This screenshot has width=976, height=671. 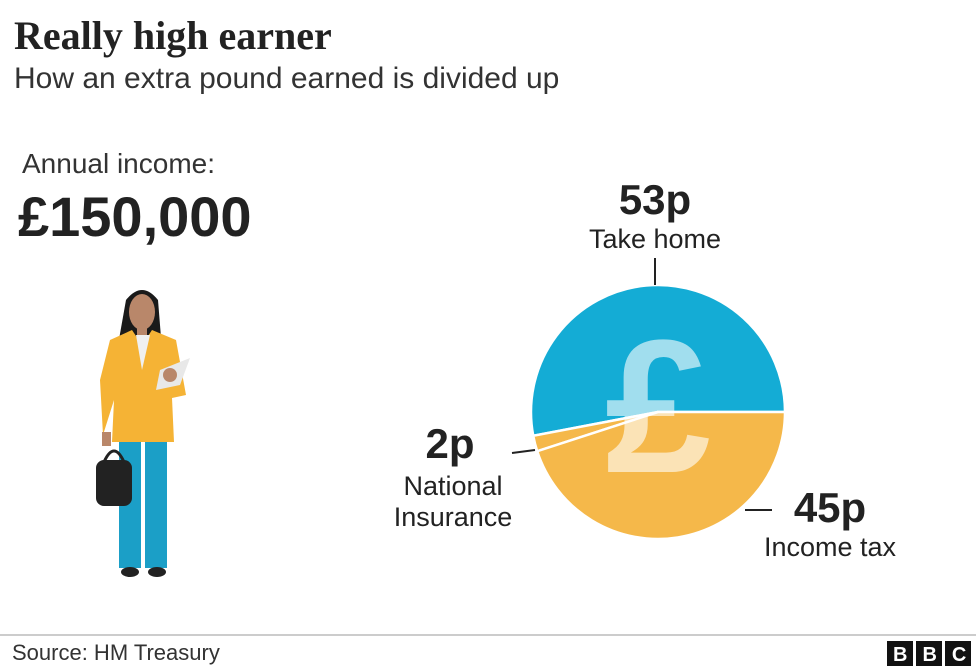 What do you see at coordinates (658, 407) in the screenshot?
I see `pie-symbol: £` at bounding box center [658, 407].